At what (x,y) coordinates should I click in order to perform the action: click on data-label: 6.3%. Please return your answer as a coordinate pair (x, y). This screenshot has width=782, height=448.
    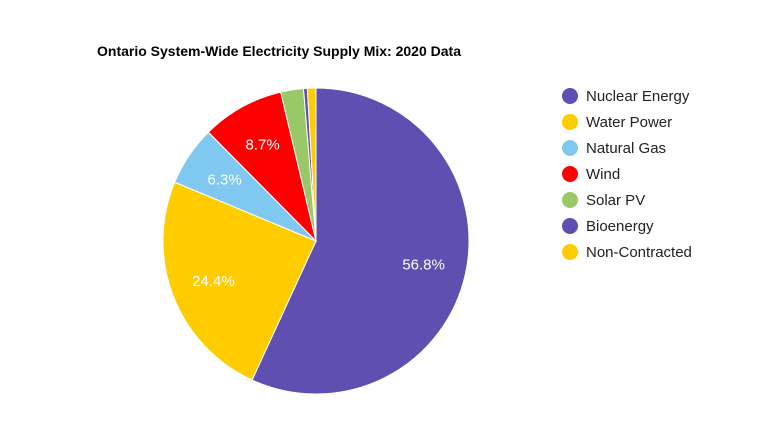
    Looking at the image, I should click on (225, 179).